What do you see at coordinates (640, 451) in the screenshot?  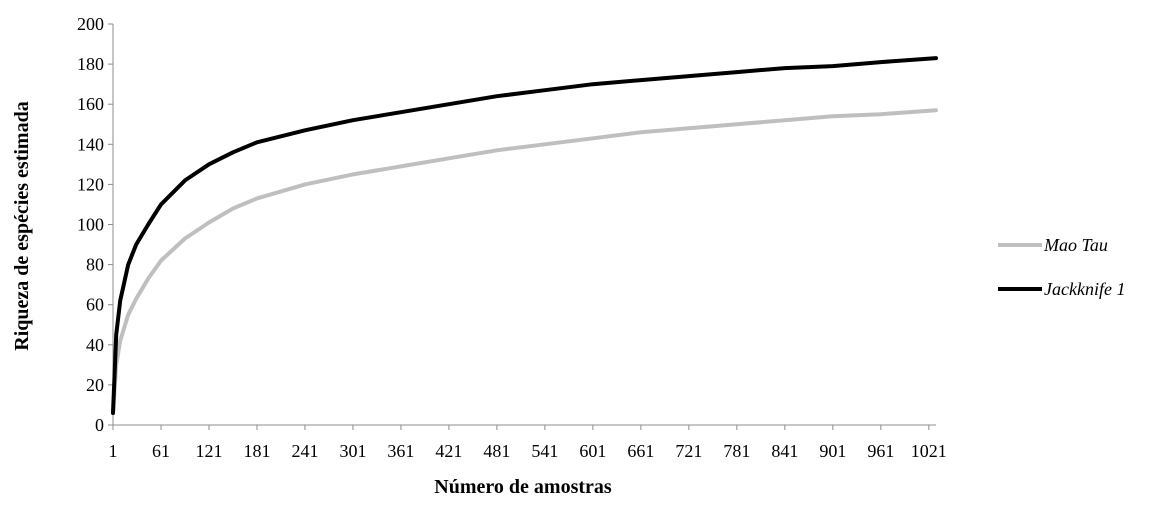 I see `x-tick-label: 661` at bounding box center [640, 451].